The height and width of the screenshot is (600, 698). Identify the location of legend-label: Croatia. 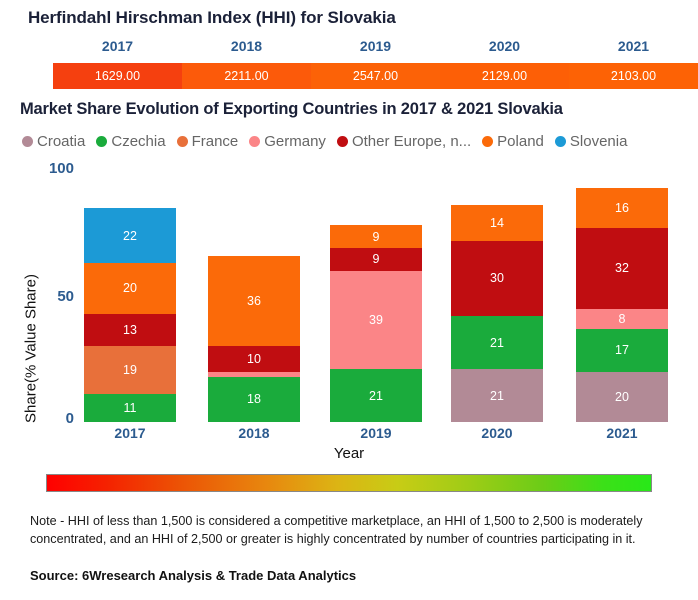
(61, 141).